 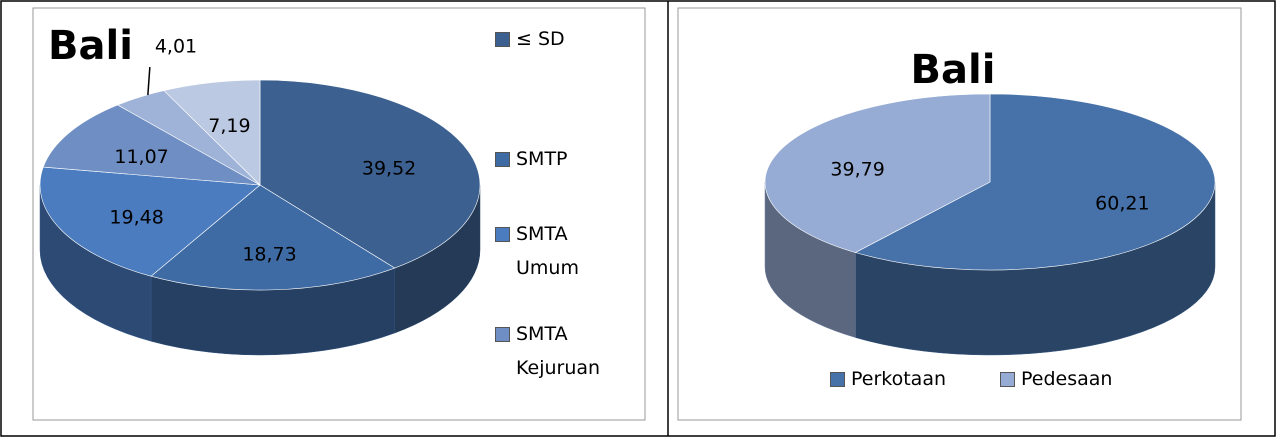 I want to click on legend-label: ≤ SD, so click(x=540, y=39).